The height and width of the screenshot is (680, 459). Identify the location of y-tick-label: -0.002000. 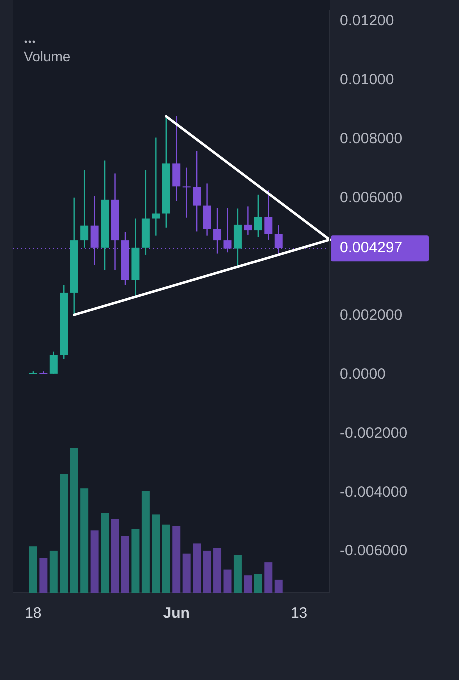
(374, 433).